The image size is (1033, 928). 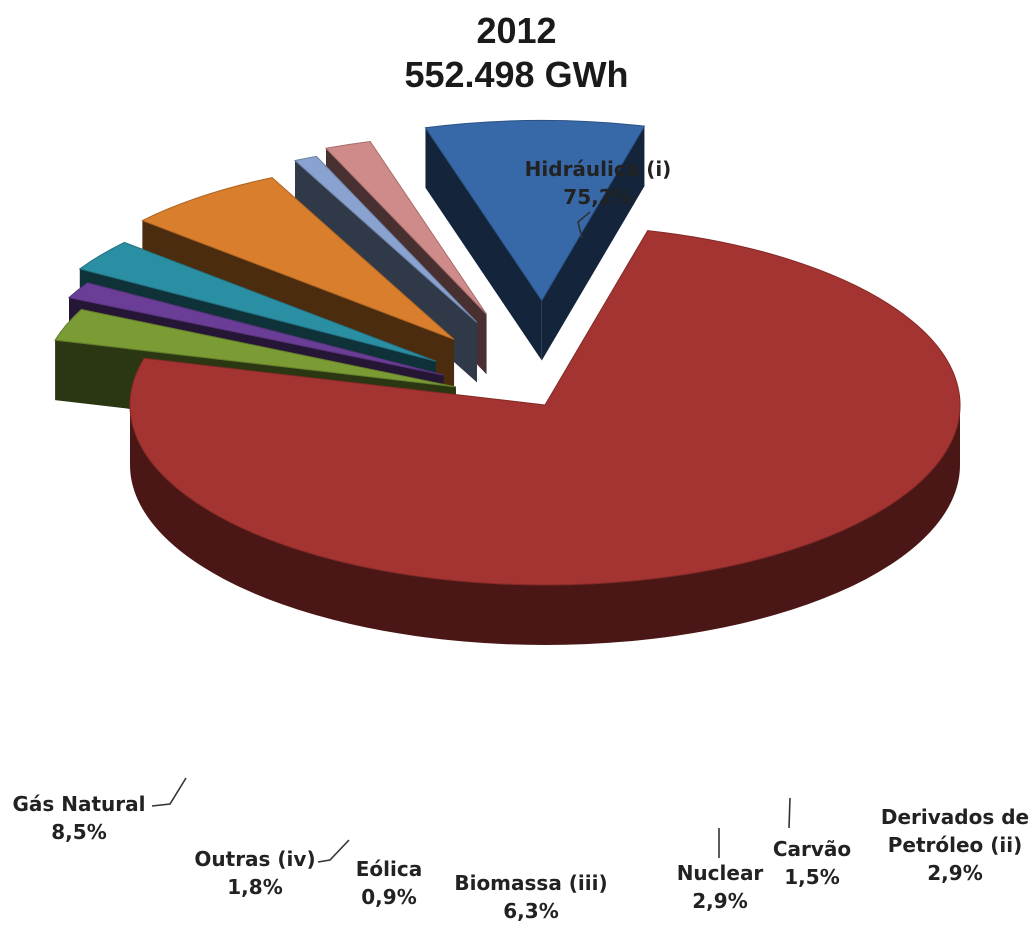 I want to click on slice-value-carvao: 1,5%, so click(x=811, y=877).